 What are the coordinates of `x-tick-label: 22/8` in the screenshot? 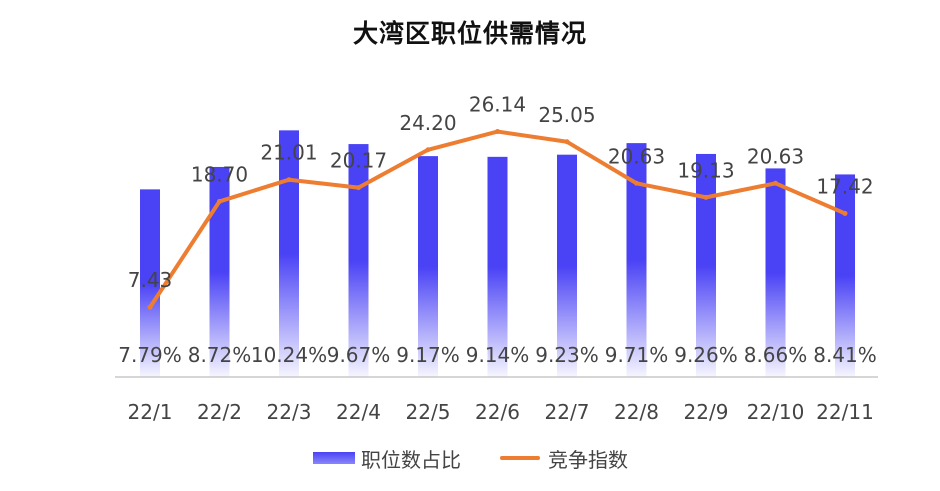 It's located at (636, 412).